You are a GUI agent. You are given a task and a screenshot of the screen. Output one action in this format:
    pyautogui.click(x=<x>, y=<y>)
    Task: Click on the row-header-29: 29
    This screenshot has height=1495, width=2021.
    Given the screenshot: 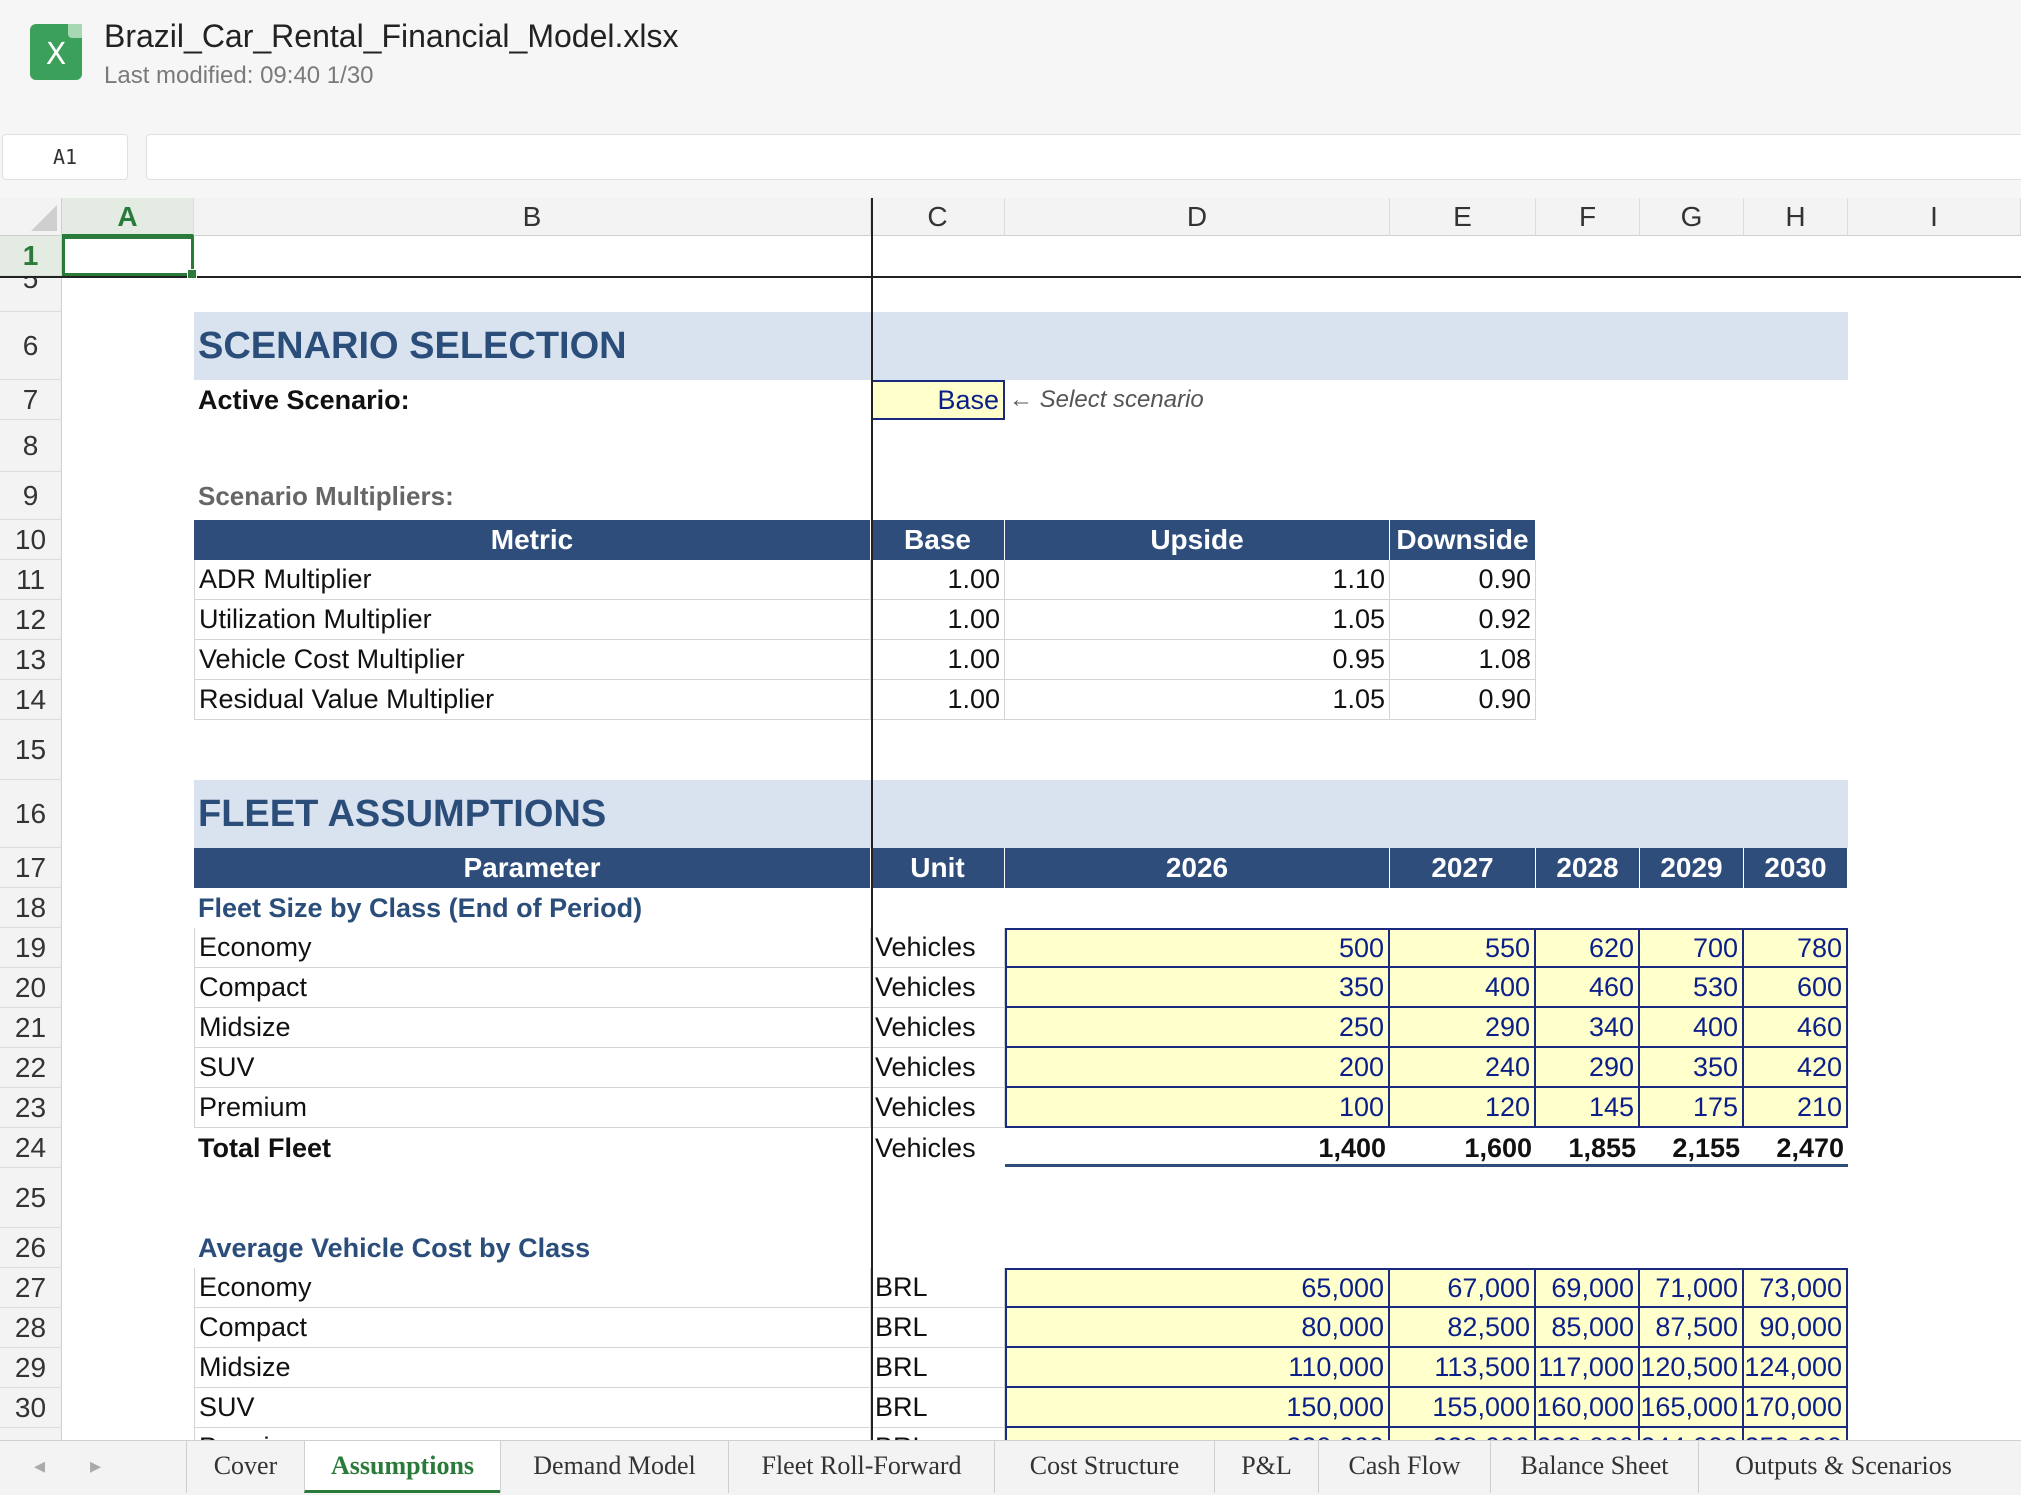 What is the action you would take?
    pyautogui.click(x=31, y=1368)
    